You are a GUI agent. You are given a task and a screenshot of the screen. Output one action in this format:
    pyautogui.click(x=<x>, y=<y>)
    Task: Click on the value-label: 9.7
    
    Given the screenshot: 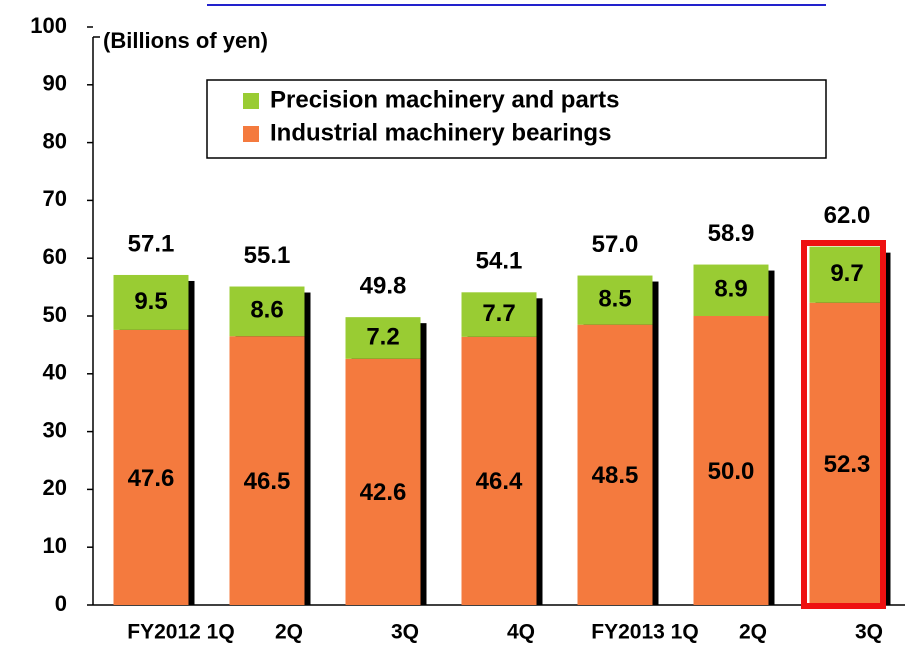 What is the action you would take?
    pyautogui.click(x=846, y=273)
    